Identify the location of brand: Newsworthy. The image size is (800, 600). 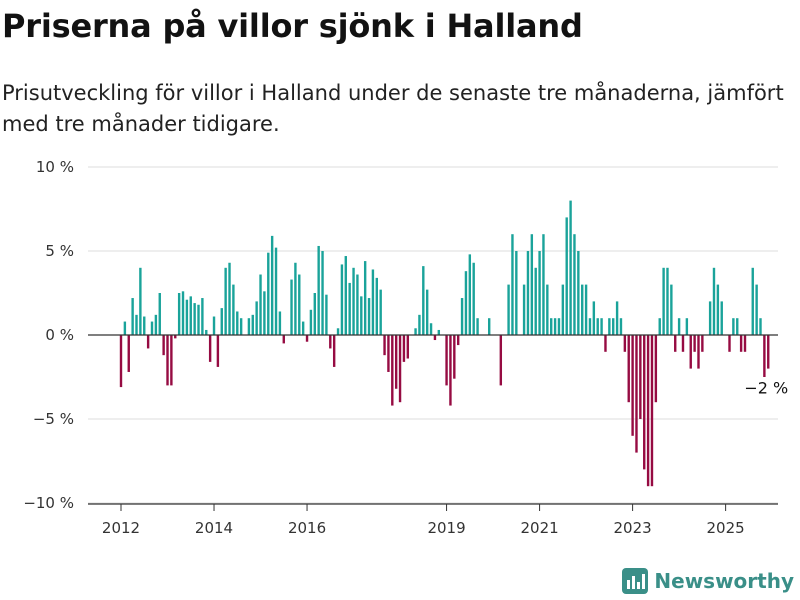
(708, 581).